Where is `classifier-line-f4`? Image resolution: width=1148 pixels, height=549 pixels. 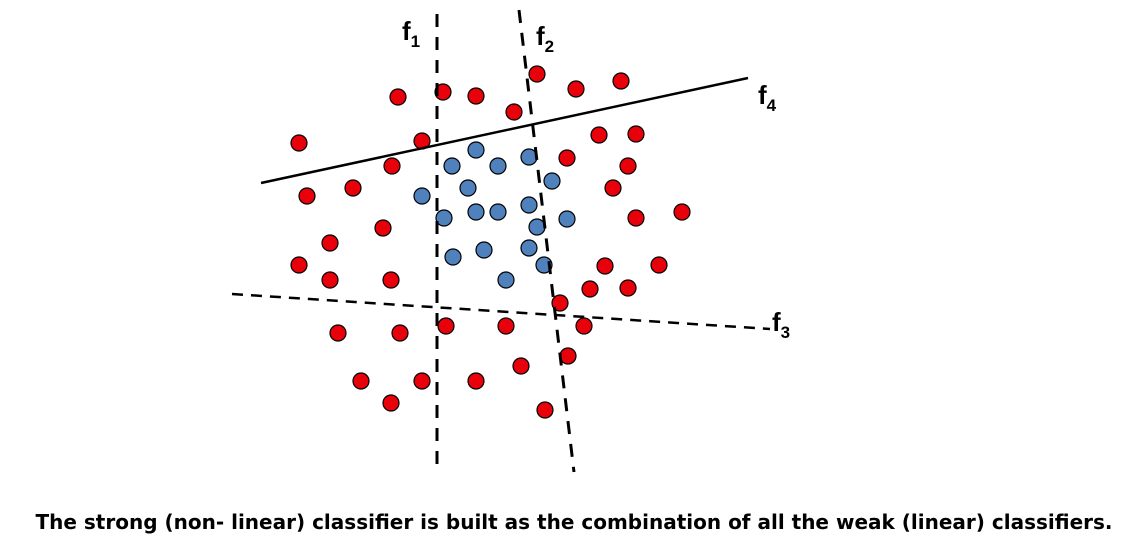
classifier-line-f4 is located at coordinates (504, 130).